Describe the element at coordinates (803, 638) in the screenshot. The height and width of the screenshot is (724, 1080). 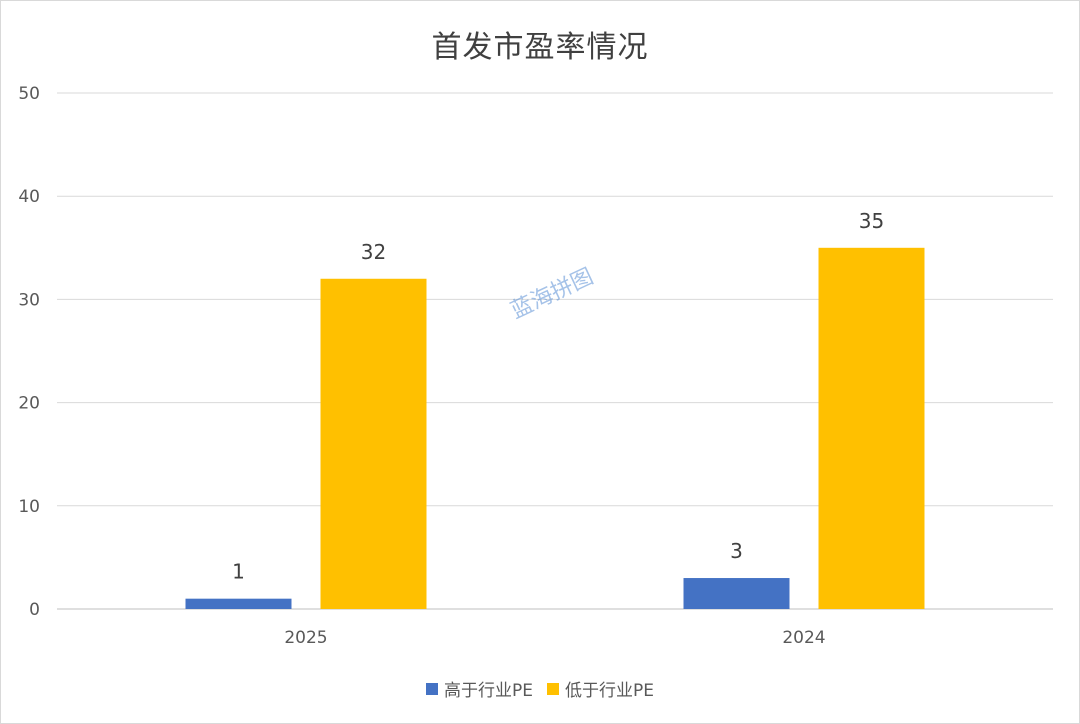
I see `x-tick-label: 2024` at that location.